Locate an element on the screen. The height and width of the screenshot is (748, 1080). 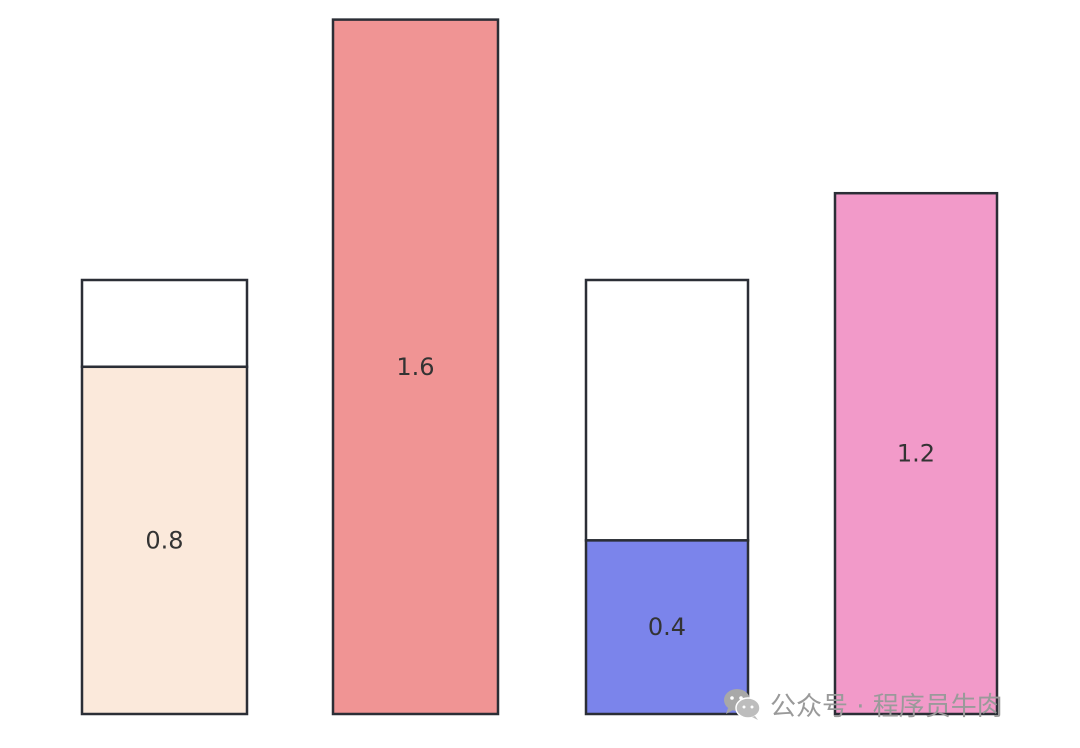
bar-3-value-label: 0.4 is located at coordinates (667, 627).